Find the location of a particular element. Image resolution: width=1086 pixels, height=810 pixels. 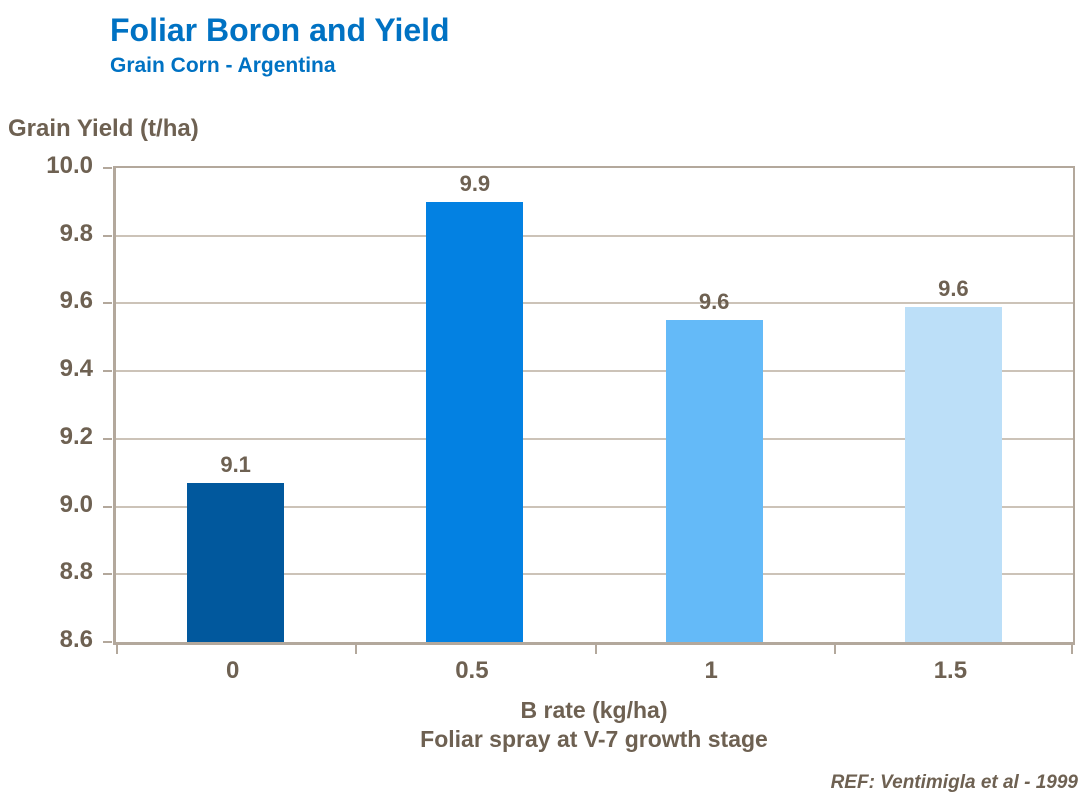

bar-value-label: 9.1 is located at coordinates (235, 464).